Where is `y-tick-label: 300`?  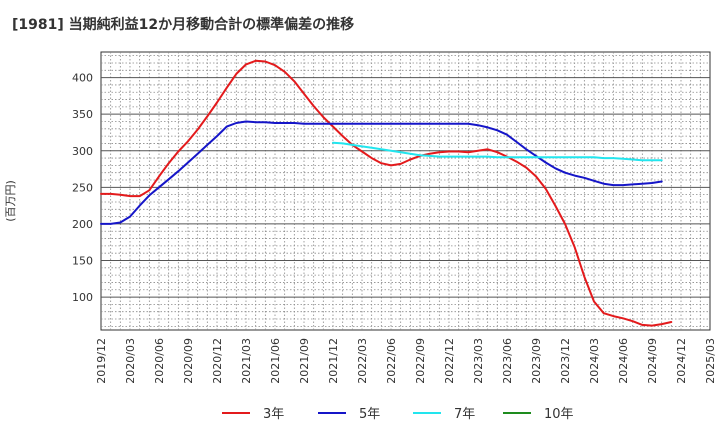 y-tick-label: 300 is located at coordinates (82, 151).